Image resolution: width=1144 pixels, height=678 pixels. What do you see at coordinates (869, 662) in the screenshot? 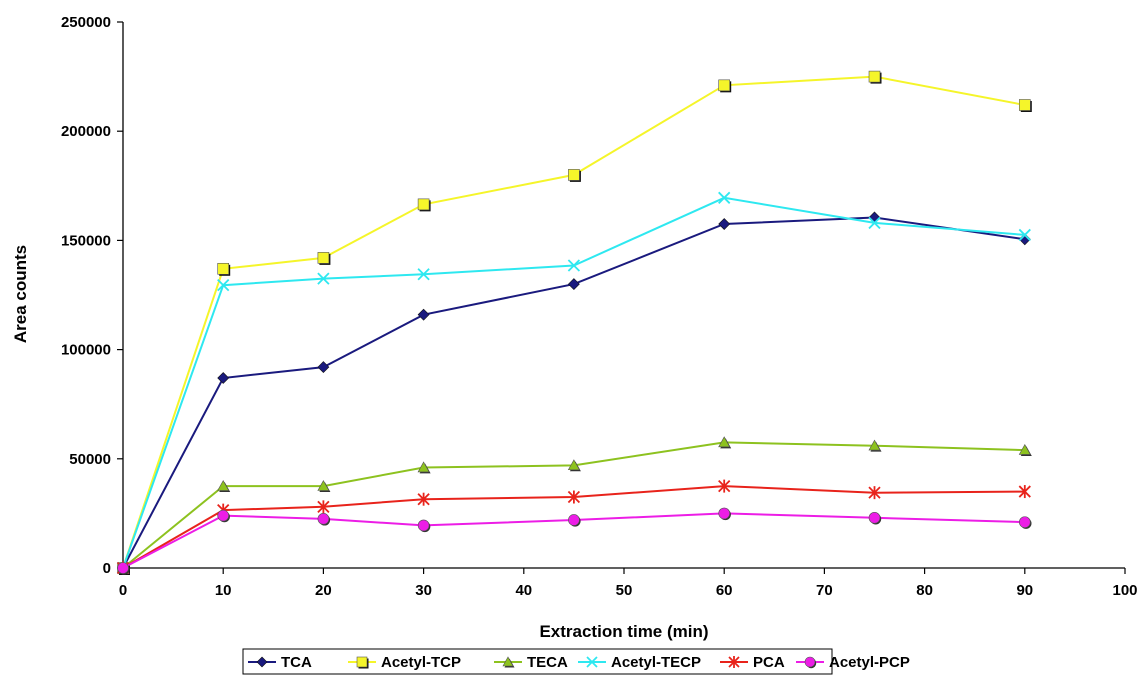
I see `legend-label: Acetyl-PCP` at bounding box center [869, 662].